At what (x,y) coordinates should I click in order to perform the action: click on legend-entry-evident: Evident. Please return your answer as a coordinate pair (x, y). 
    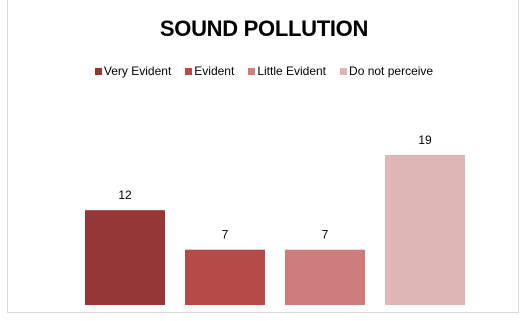
    Looking at the image, I should click on (209, 71).